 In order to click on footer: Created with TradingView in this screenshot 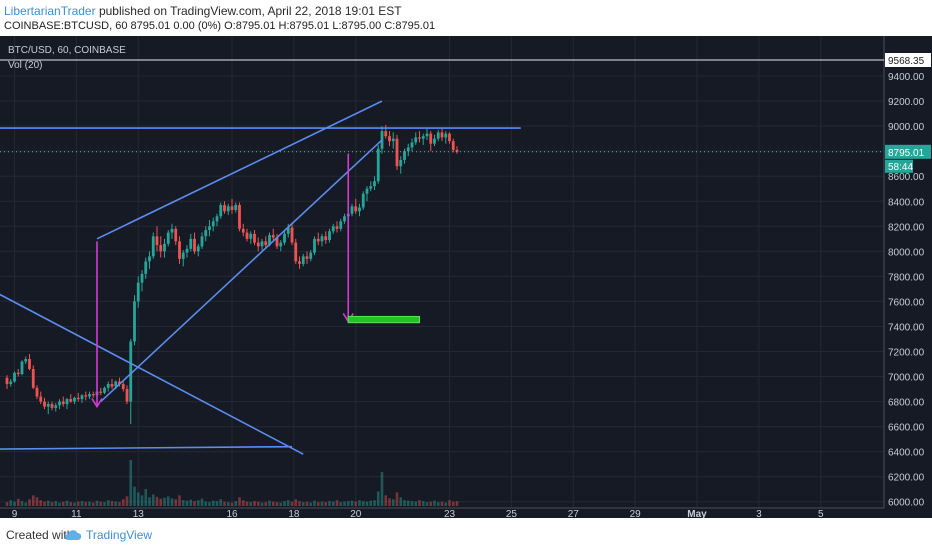, I will do `click(466, 534)`.